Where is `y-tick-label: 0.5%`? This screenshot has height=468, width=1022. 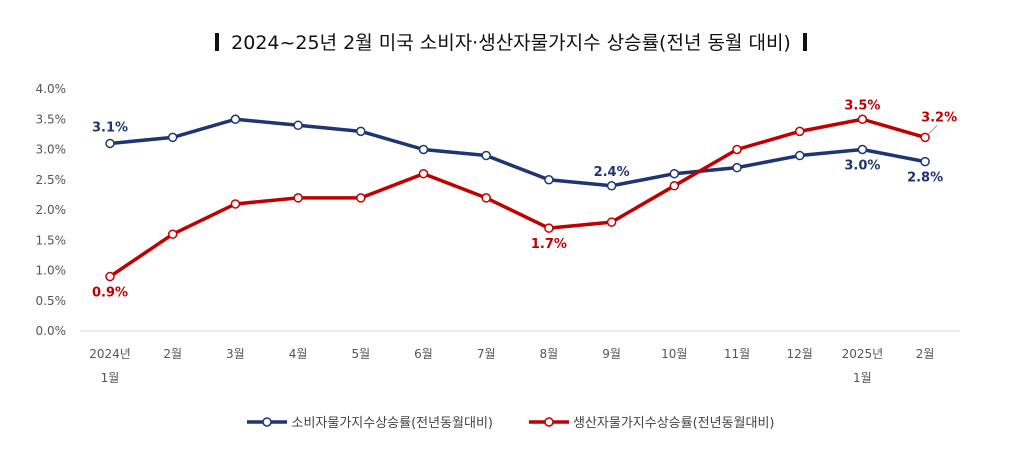
y-tick-label: 0.5% is located at coordinates (51, 301).